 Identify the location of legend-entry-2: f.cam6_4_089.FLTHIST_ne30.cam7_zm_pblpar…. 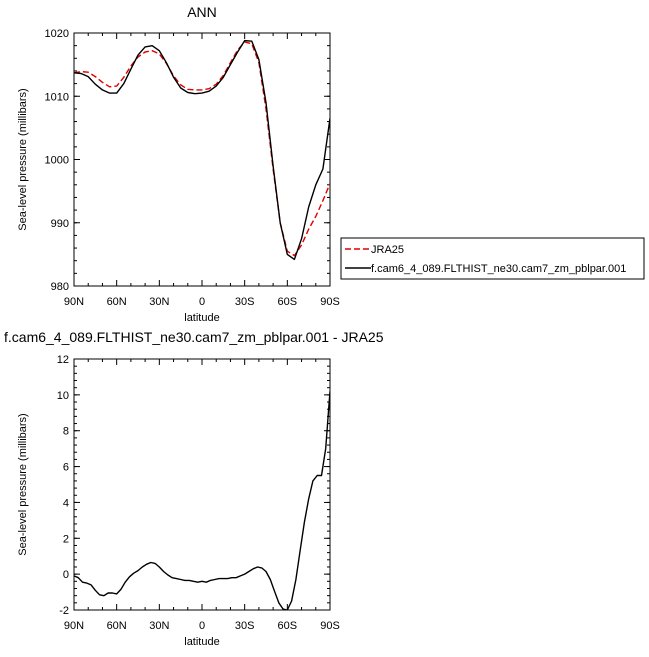
(498, 269).